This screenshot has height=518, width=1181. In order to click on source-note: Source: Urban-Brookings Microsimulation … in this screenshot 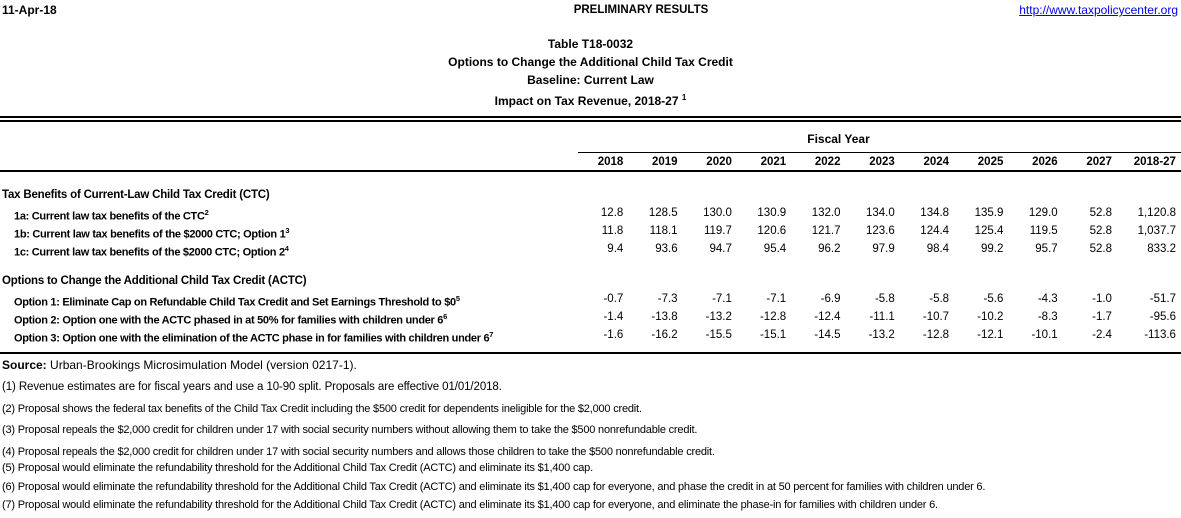, I will do `click(179, 365)`.